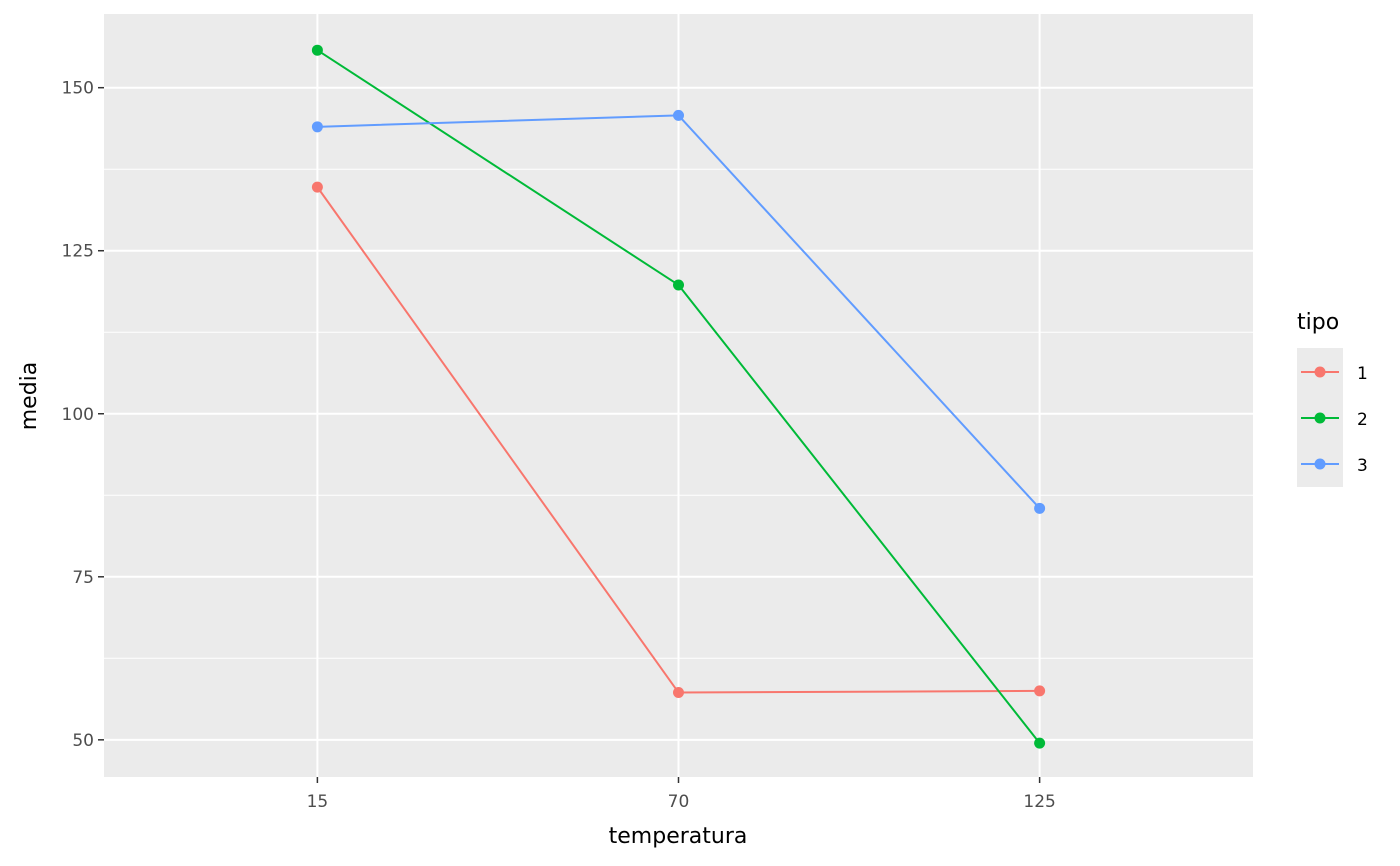  I want to click on y-tick-label: 150, so click(78, 89).